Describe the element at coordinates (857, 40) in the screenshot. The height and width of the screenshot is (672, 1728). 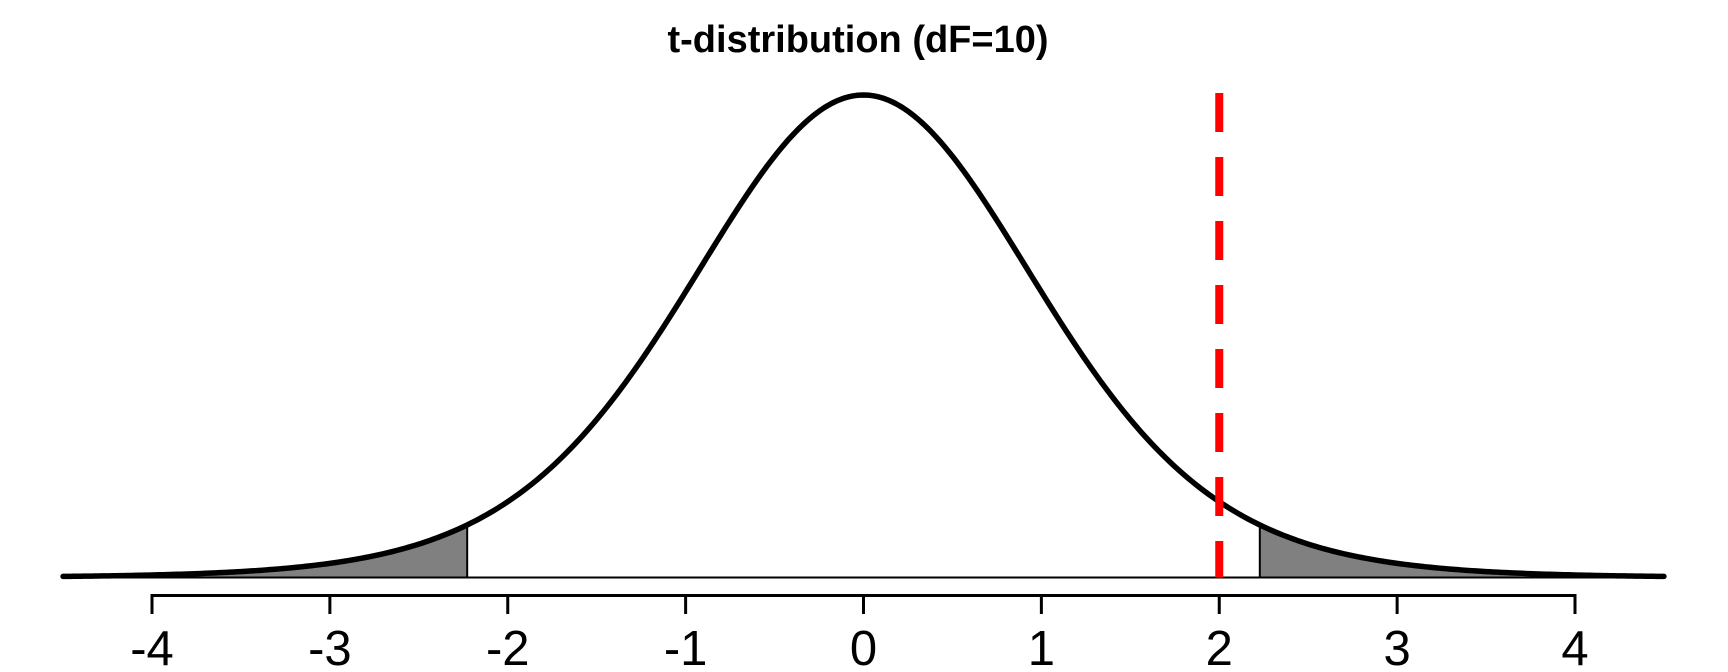
I see `chart-title: t-distribution (dF=10)` at that location.